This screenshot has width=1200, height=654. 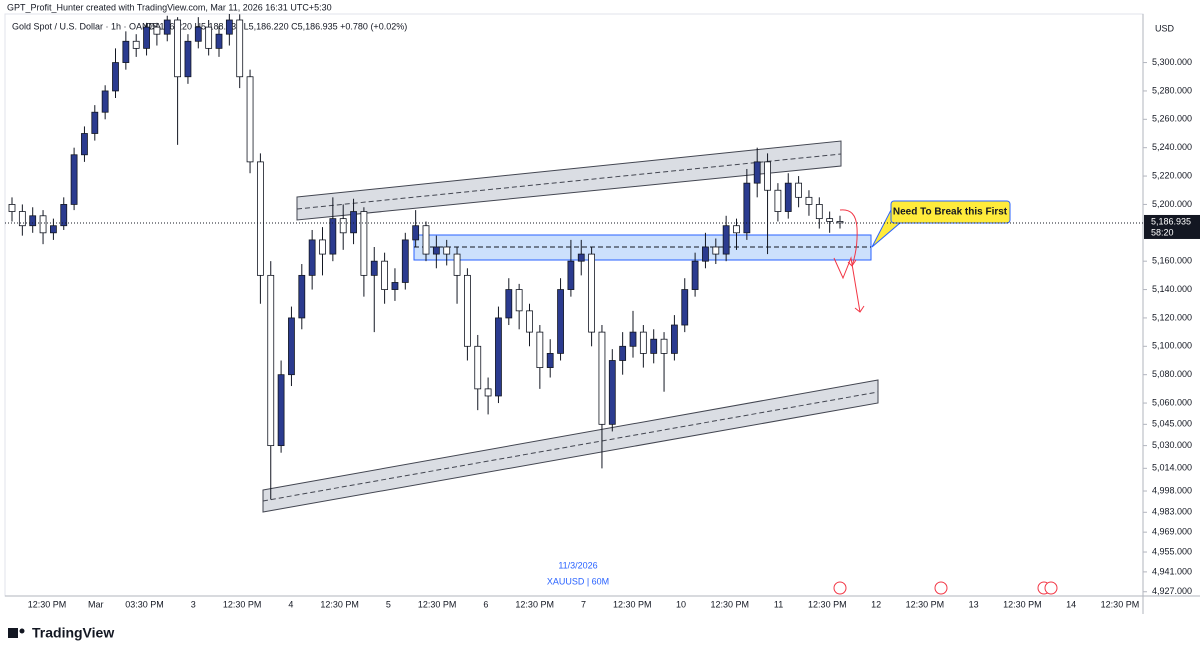 I want to click on y-tick-label: 5,260.000, so click(x=1172, y=119).